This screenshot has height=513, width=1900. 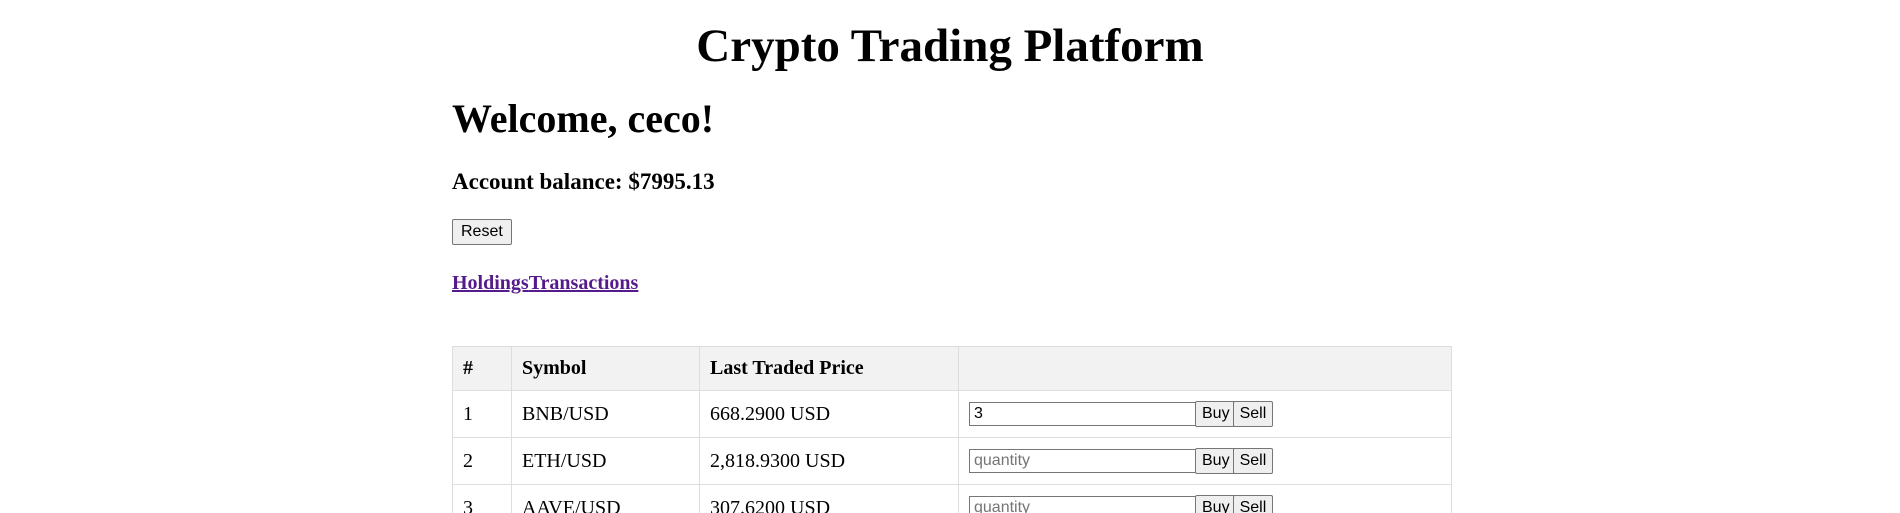 What do you see at coordinates (829, 368) in the screenshot?
I see `column-header-price: Last Traded Price` at bounding box center [829, 368].